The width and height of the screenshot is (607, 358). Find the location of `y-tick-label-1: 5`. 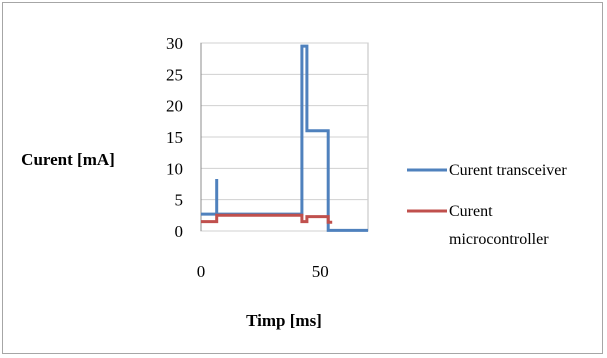

y-tick-label-1: 5 is located at coordinates (179, 200).